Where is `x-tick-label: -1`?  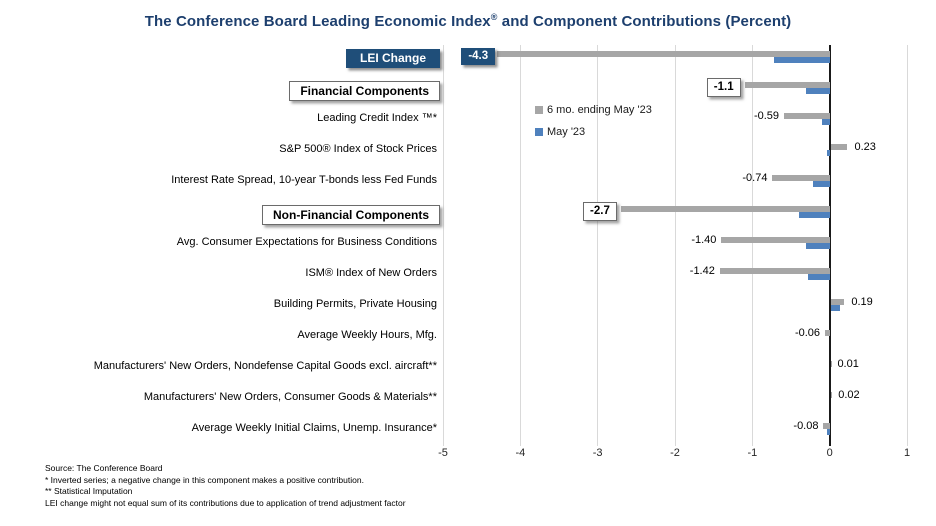 x-tick-label: -1 is located at coordinates (752, 453).